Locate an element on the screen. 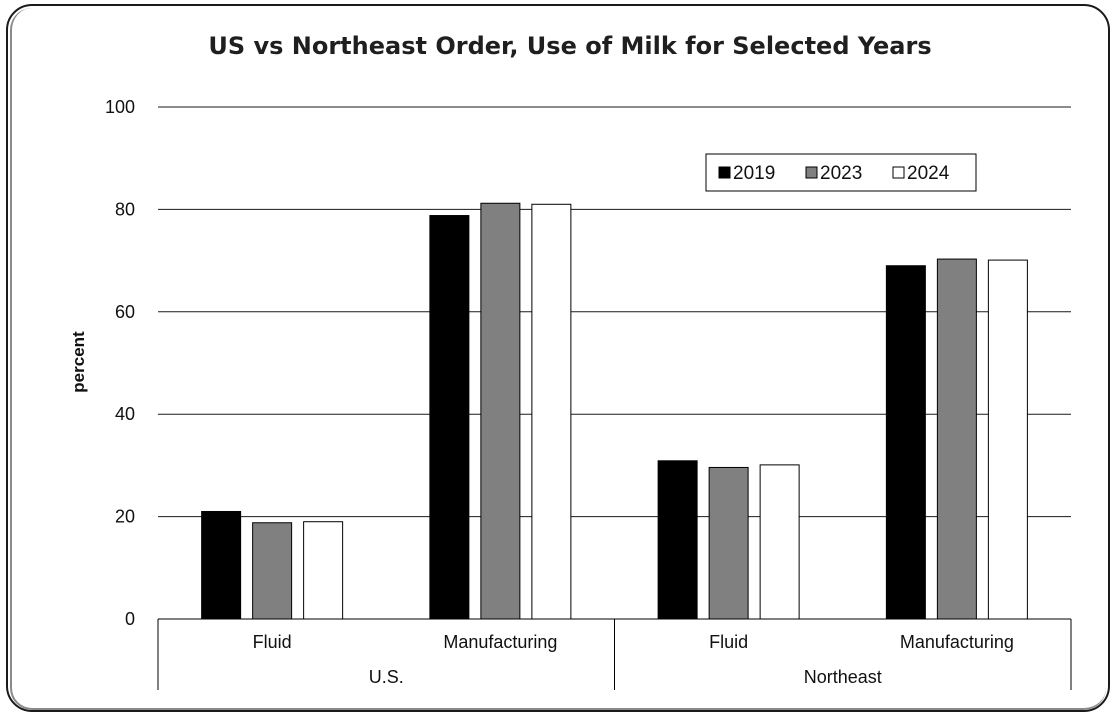  legend-label: 2023 is located at coordinates (841, 173).